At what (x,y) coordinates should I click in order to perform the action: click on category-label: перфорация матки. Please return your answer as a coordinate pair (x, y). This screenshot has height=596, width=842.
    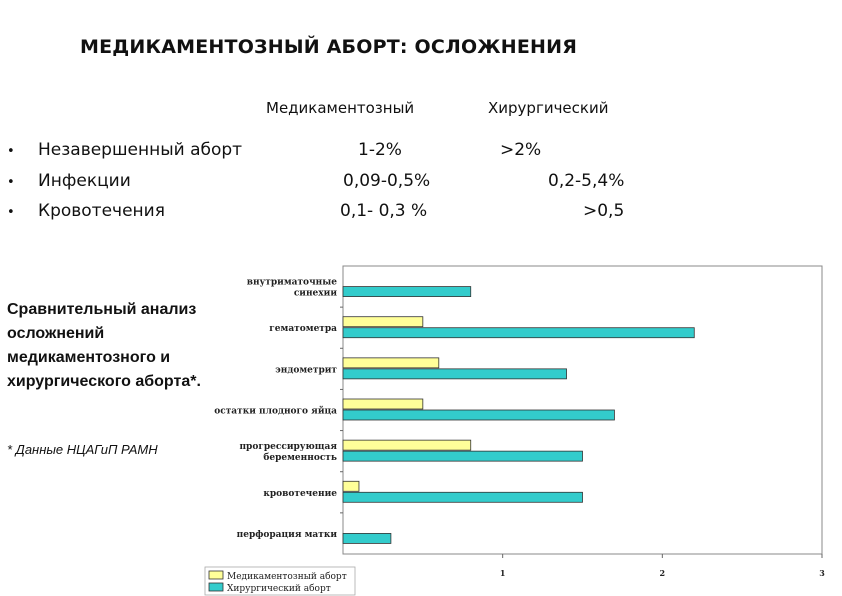
    Looking at the image, I should click on (287, 535).